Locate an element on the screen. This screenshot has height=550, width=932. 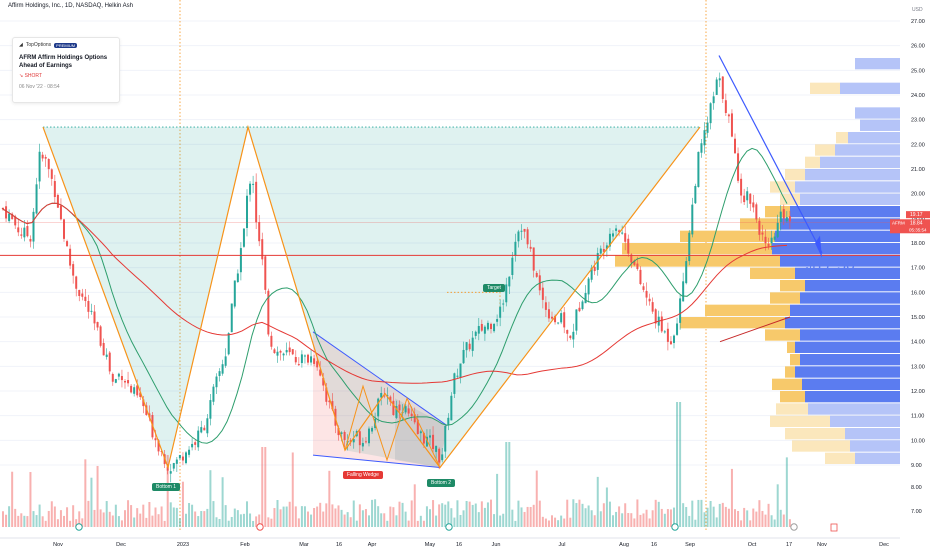
short-label: ↘ SHORT is located at coordinates (31, 76).